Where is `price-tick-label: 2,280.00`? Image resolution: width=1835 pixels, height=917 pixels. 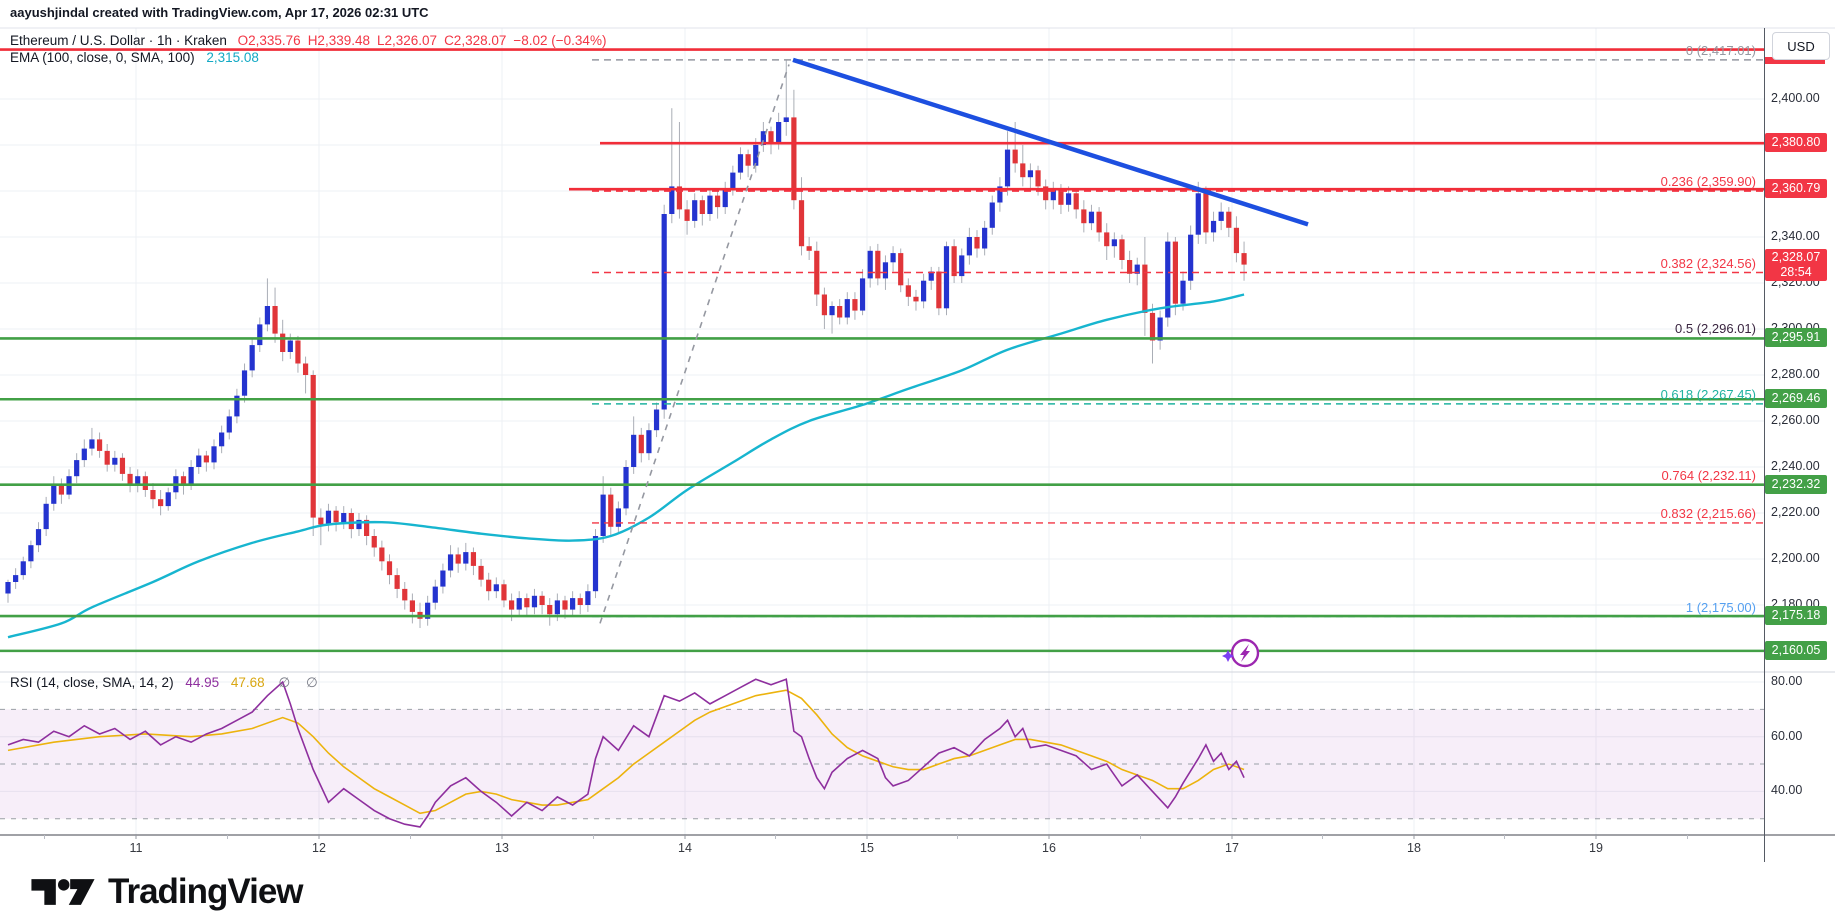
price-tick-label: 2,280.00 is located at coordinates (1795, 374).